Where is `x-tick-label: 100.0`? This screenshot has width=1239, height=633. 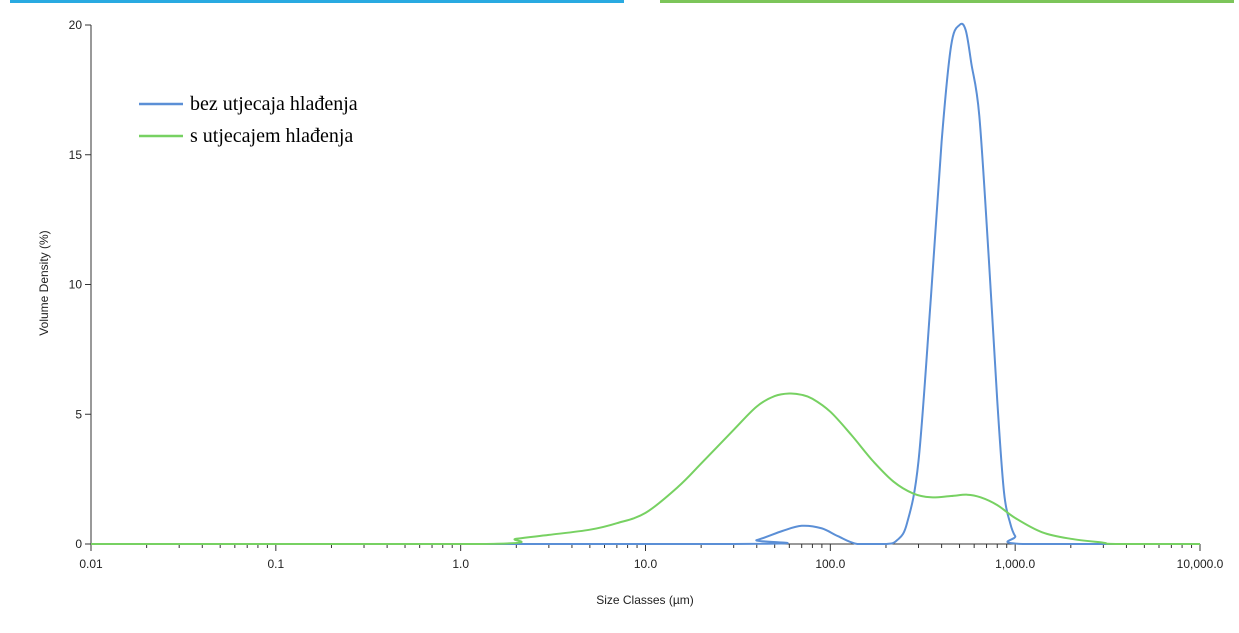
x-tick-label: 100.0 is located at coordinates (830, 564).